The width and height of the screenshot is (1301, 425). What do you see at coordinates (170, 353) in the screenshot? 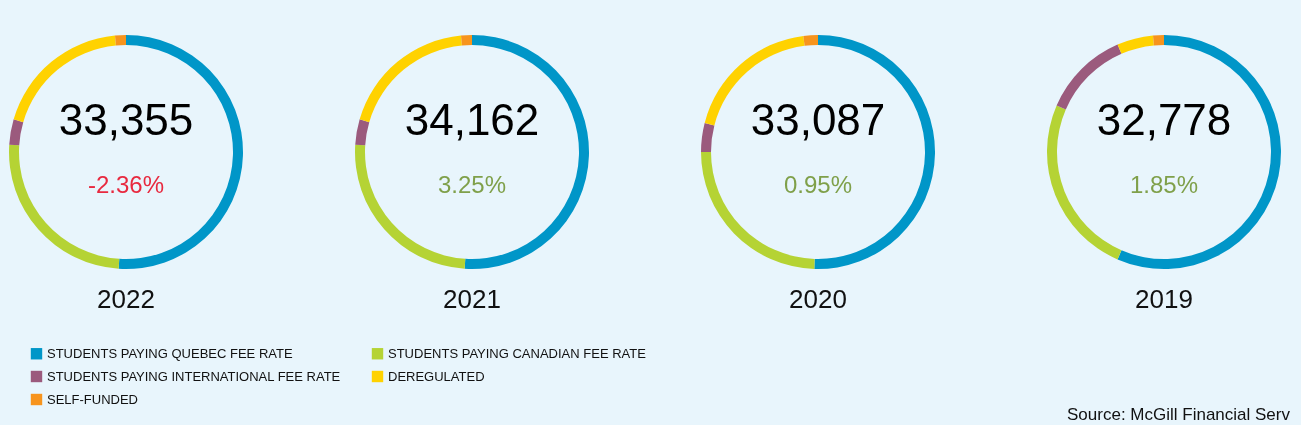
I see `legend-label: STUDENTS PAYING QUEBEC FEE RATE` at bounding box center [170, 353].